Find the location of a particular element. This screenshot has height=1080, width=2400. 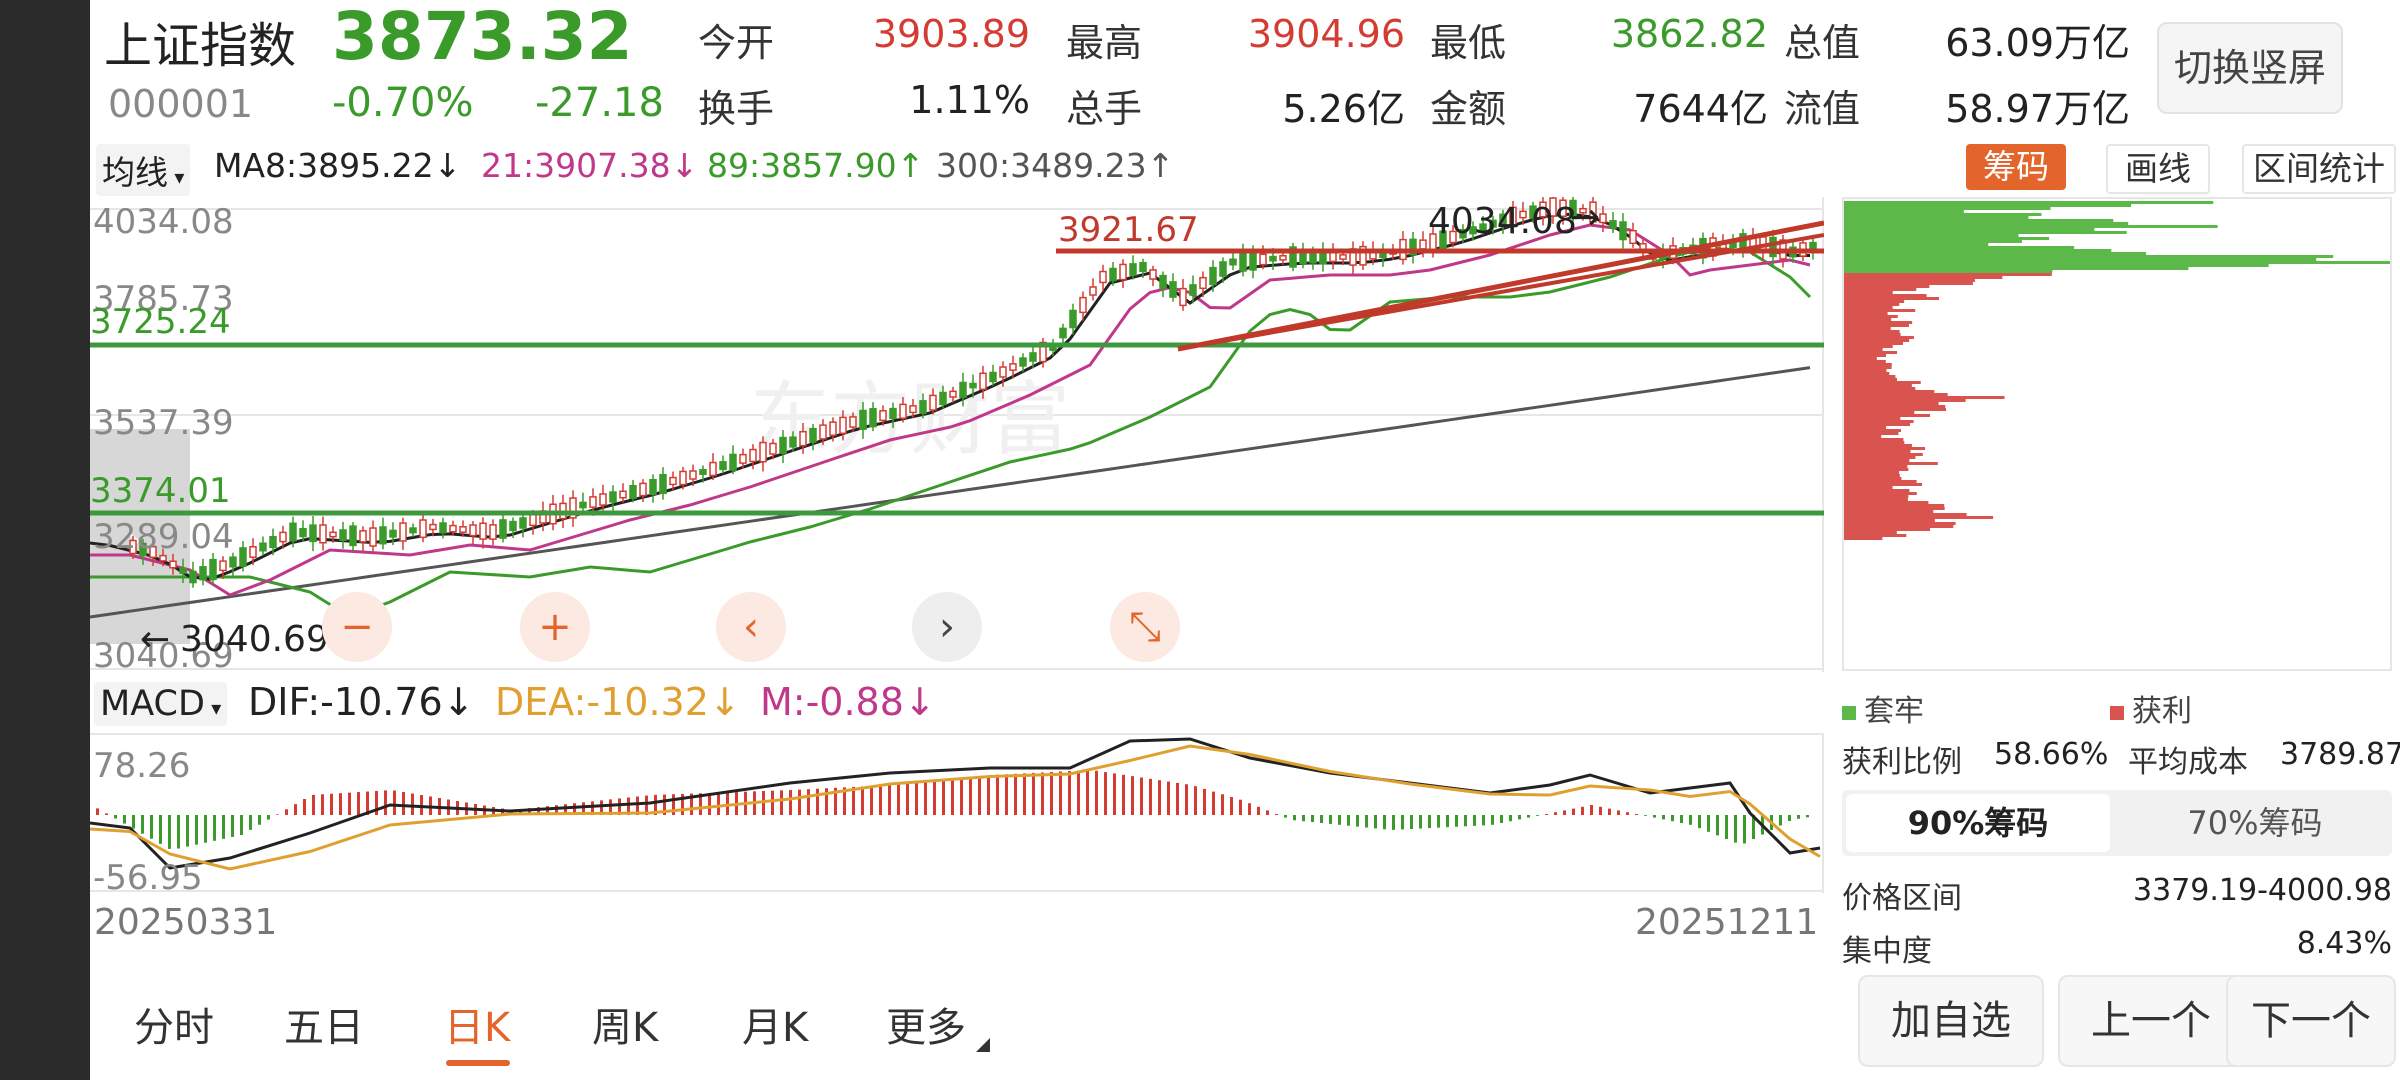

scroll-right-button: › is located at coordinates (947, 627).